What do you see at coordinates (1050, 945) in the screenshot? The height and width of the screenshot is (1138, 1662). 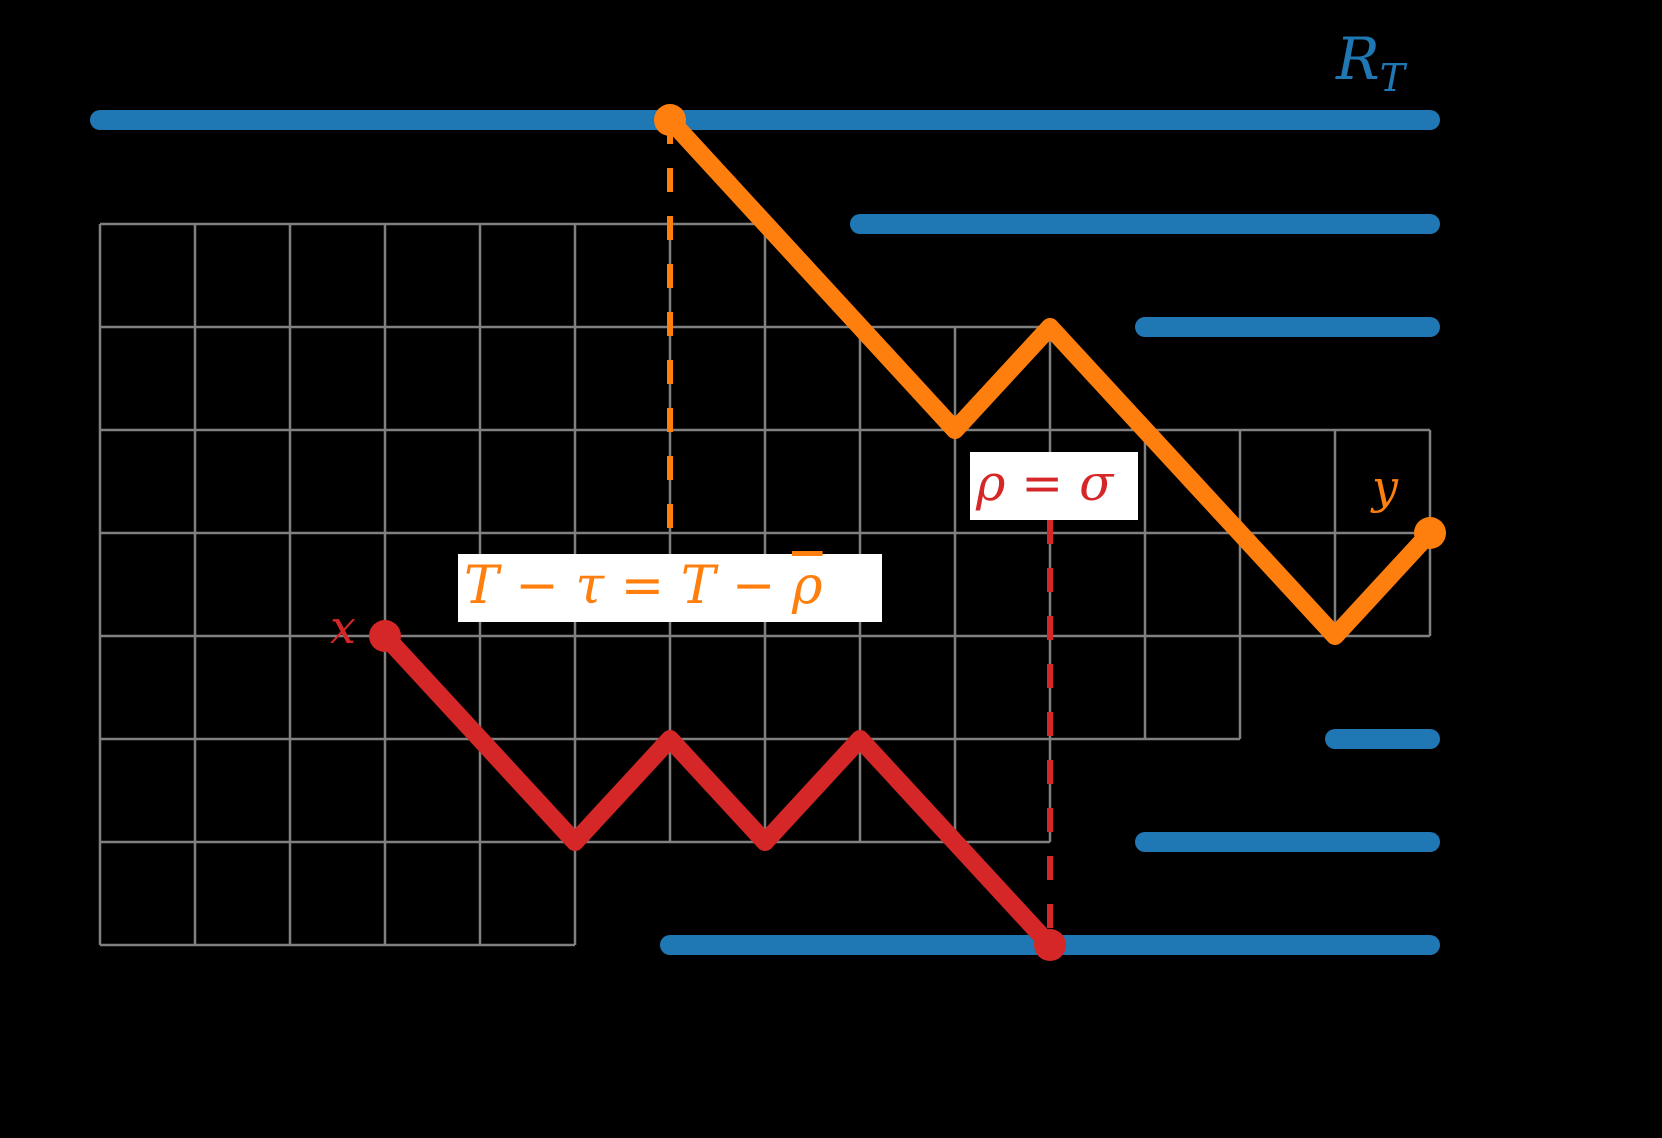 I see `red-end-marker` at bounding box center [1050, 945].